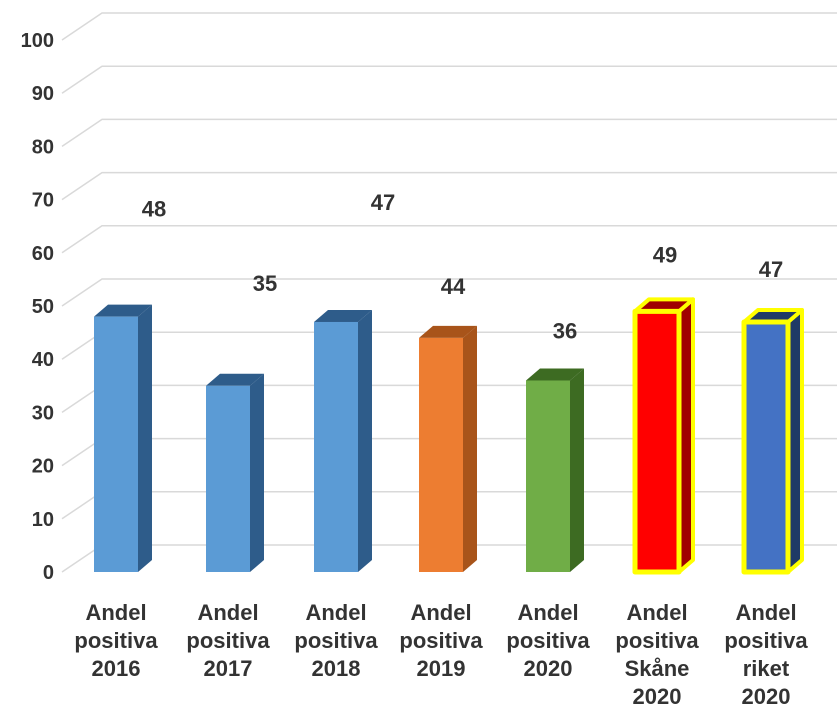 The height and width of the screenshot is (726, 837). Describe the element at coordinates (43, 467) in the screenshot. I see `y-tick-label-20: 20` at that location.